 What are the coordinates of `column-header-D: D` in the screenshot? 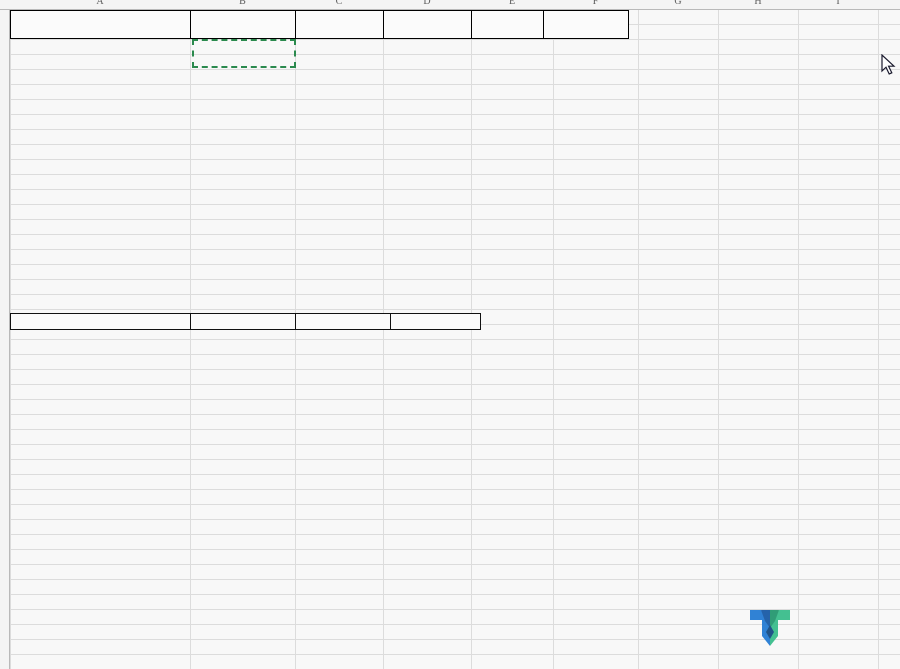 It's located at (427, 3).